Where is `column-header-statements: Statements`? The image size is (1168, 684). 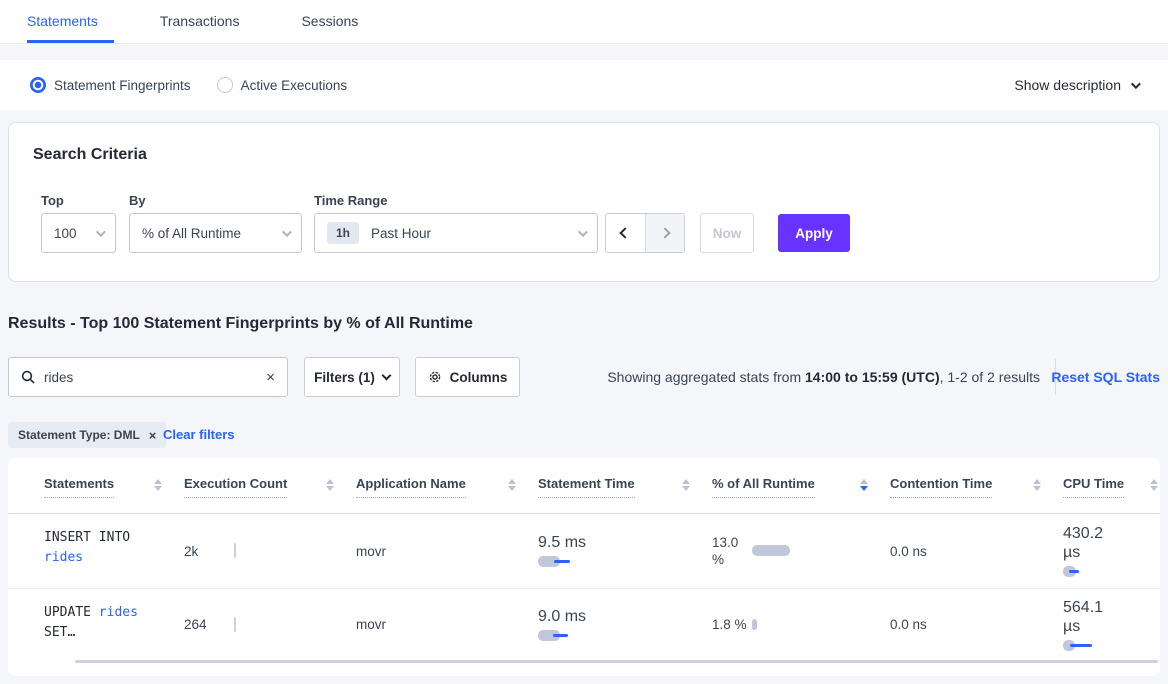 column-header-statements: Statements is located at coordinates (114, 494).